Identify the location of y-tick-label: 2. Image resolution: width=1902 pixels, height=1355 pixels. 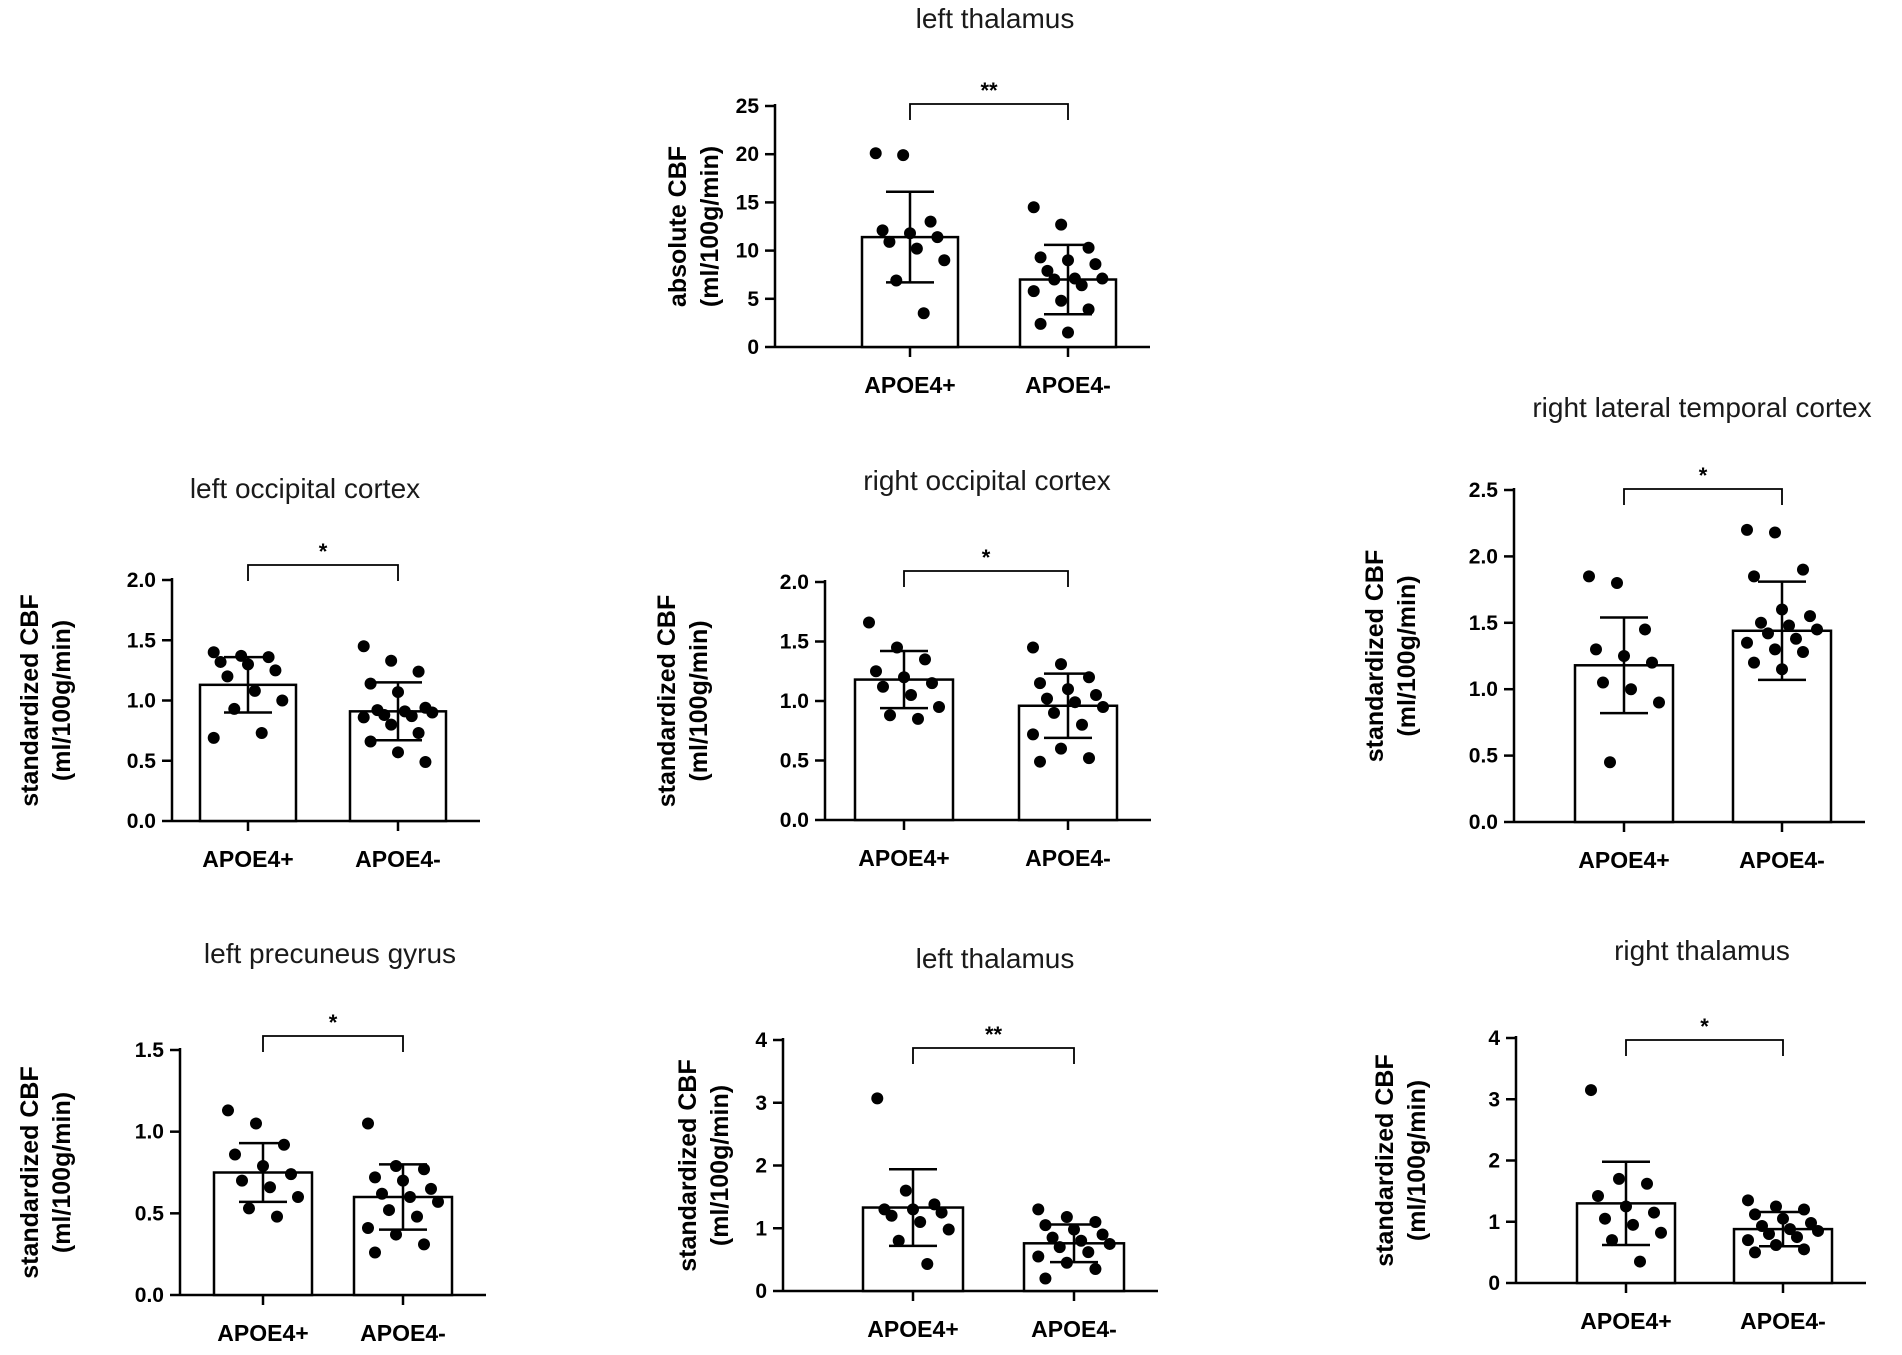
(761, 1166).